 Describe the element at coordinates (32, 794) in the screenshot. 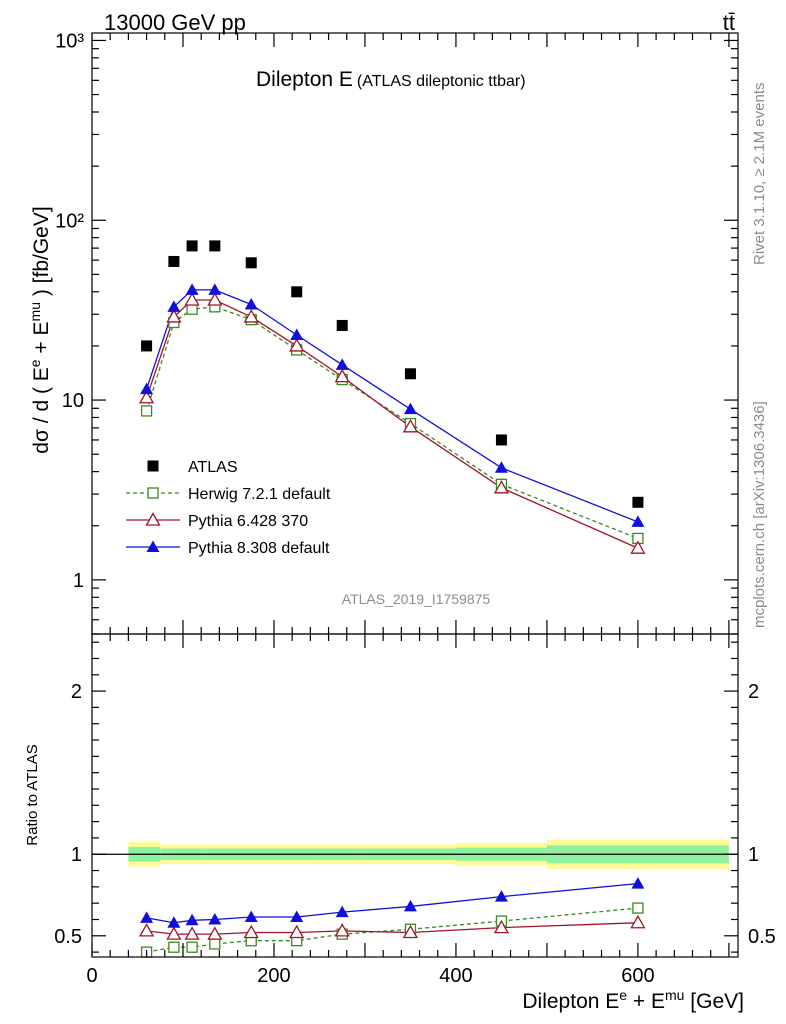

I see `ratio-y-axis-label: Ratio to ATLAS` at that location.